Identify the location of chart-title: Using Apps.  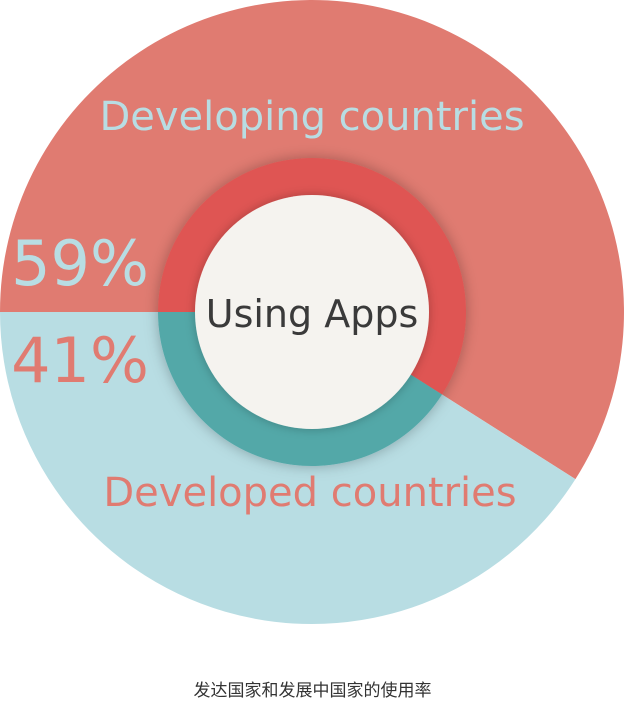
(312, 314).